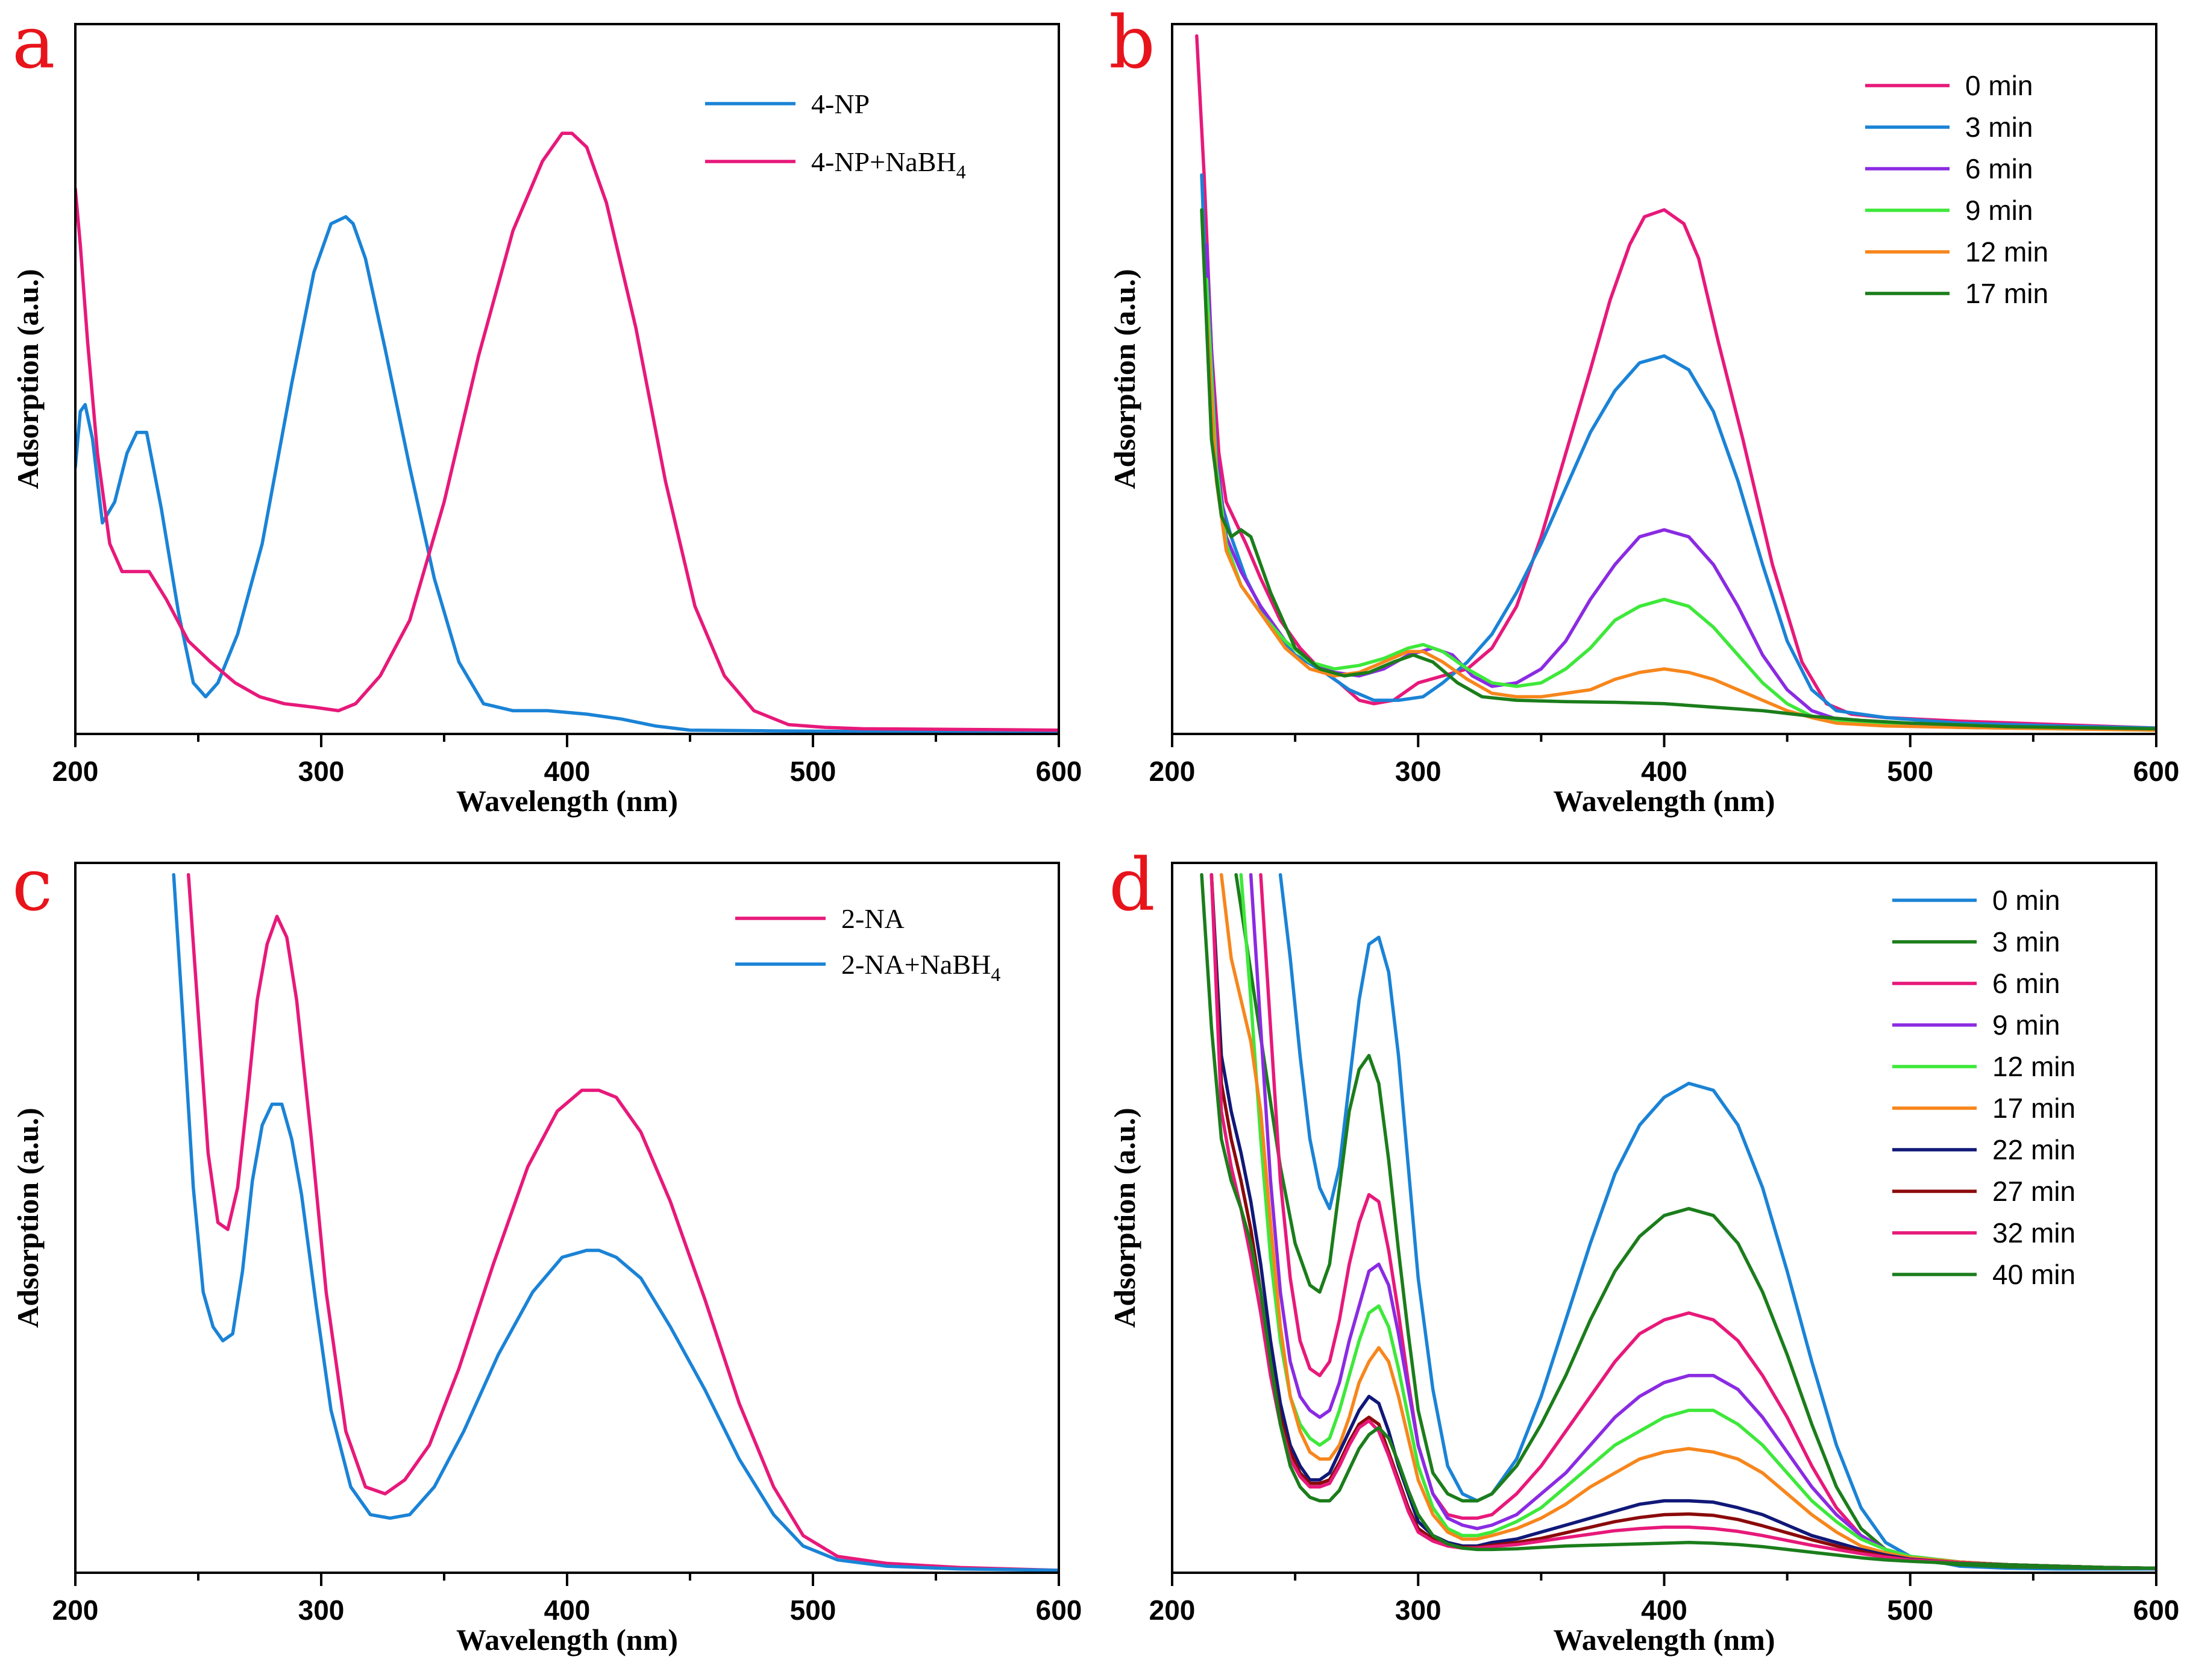 The width and height of the screenshot is (2193, 1680). I want to click on legend-label: 4-NP+NaBH4, so click(889, 164).